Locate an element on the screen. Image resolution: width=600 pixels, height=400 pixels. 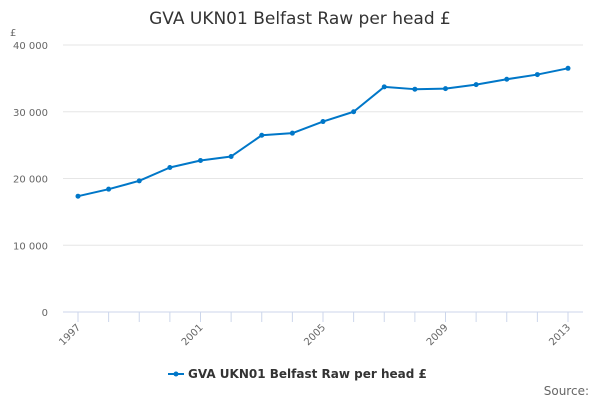
legend: GVA UKN01 Belfast Raw per head £ is located at coordinates (297, 374).